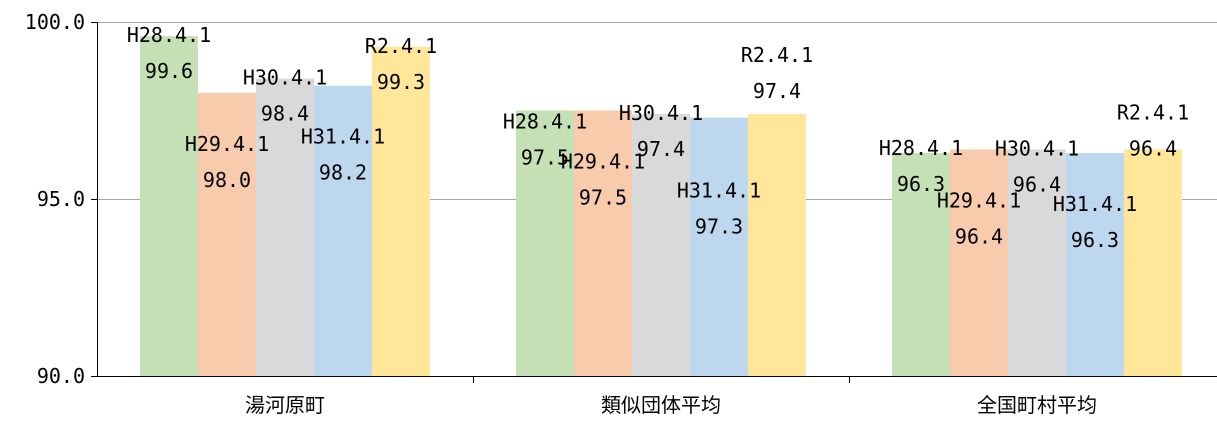 The width and height of the screenshot is (1217, 421). I want to click on x-category-label: 全国町村平均, so click(1037, 405).